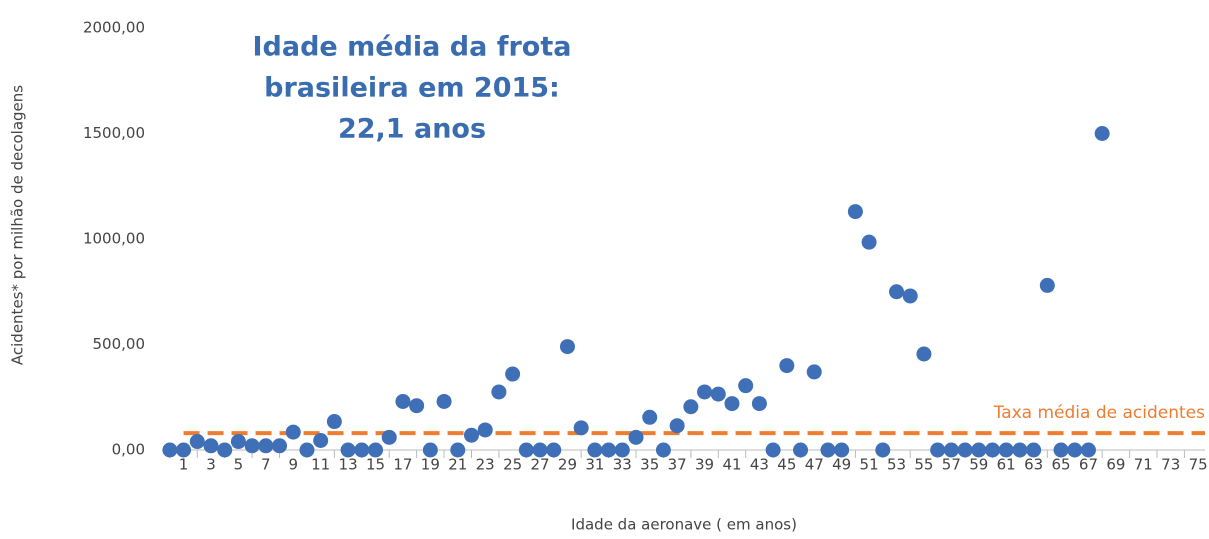 Image resolution: width=1209 pixels, height=539 pixels. Describe the element at coordinates (430, 465) in the screenshot. I see `x-tick-label: 19` at that location.